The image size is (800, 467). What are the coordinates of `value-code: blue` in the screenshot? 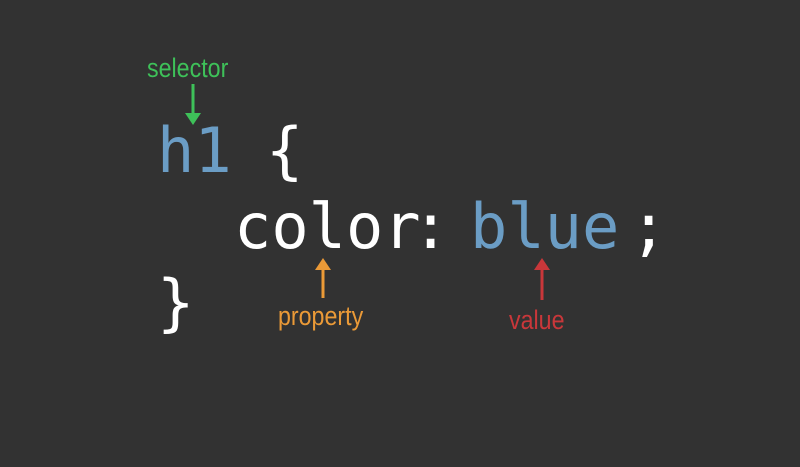 It's located at (545, 226).